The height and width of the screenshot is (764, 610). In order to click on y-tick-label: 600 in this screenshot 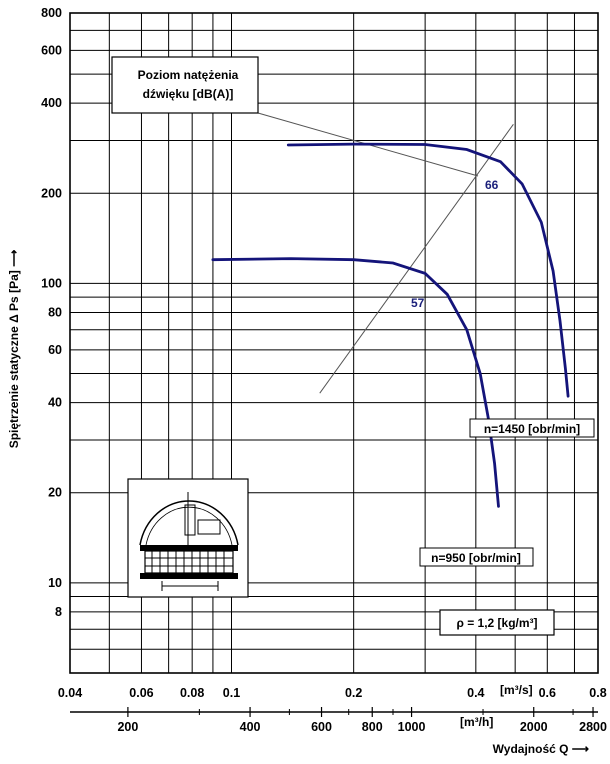, I will do `click(51, 50)`.